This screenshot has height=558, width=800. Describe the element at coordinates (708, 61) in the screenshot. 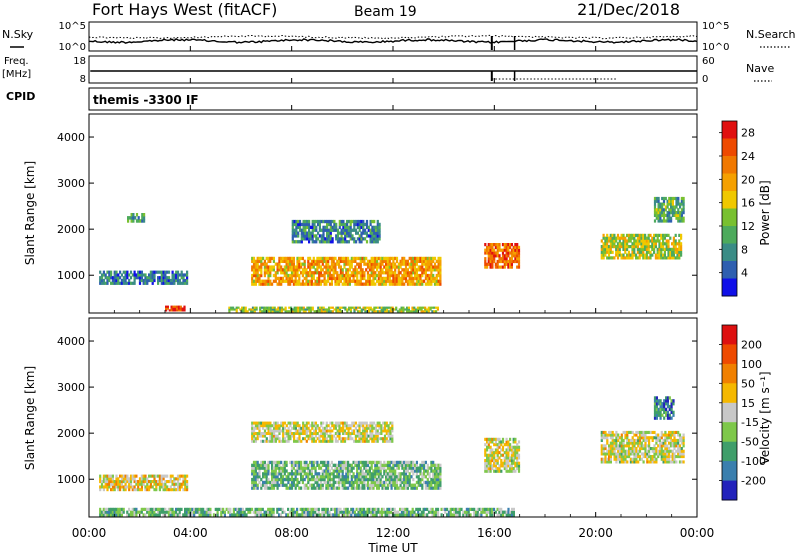

I see `freq-right-tick-top: 60` at that location.